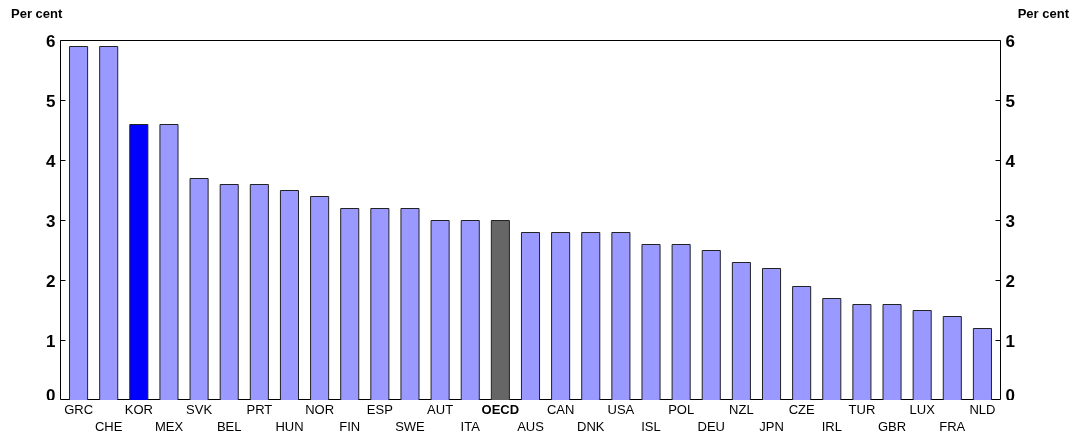  What do you see at coordinates (37, 14) in the screenshot?
I see `y-axis-title: Per cent` at bounding box center [37, 14].